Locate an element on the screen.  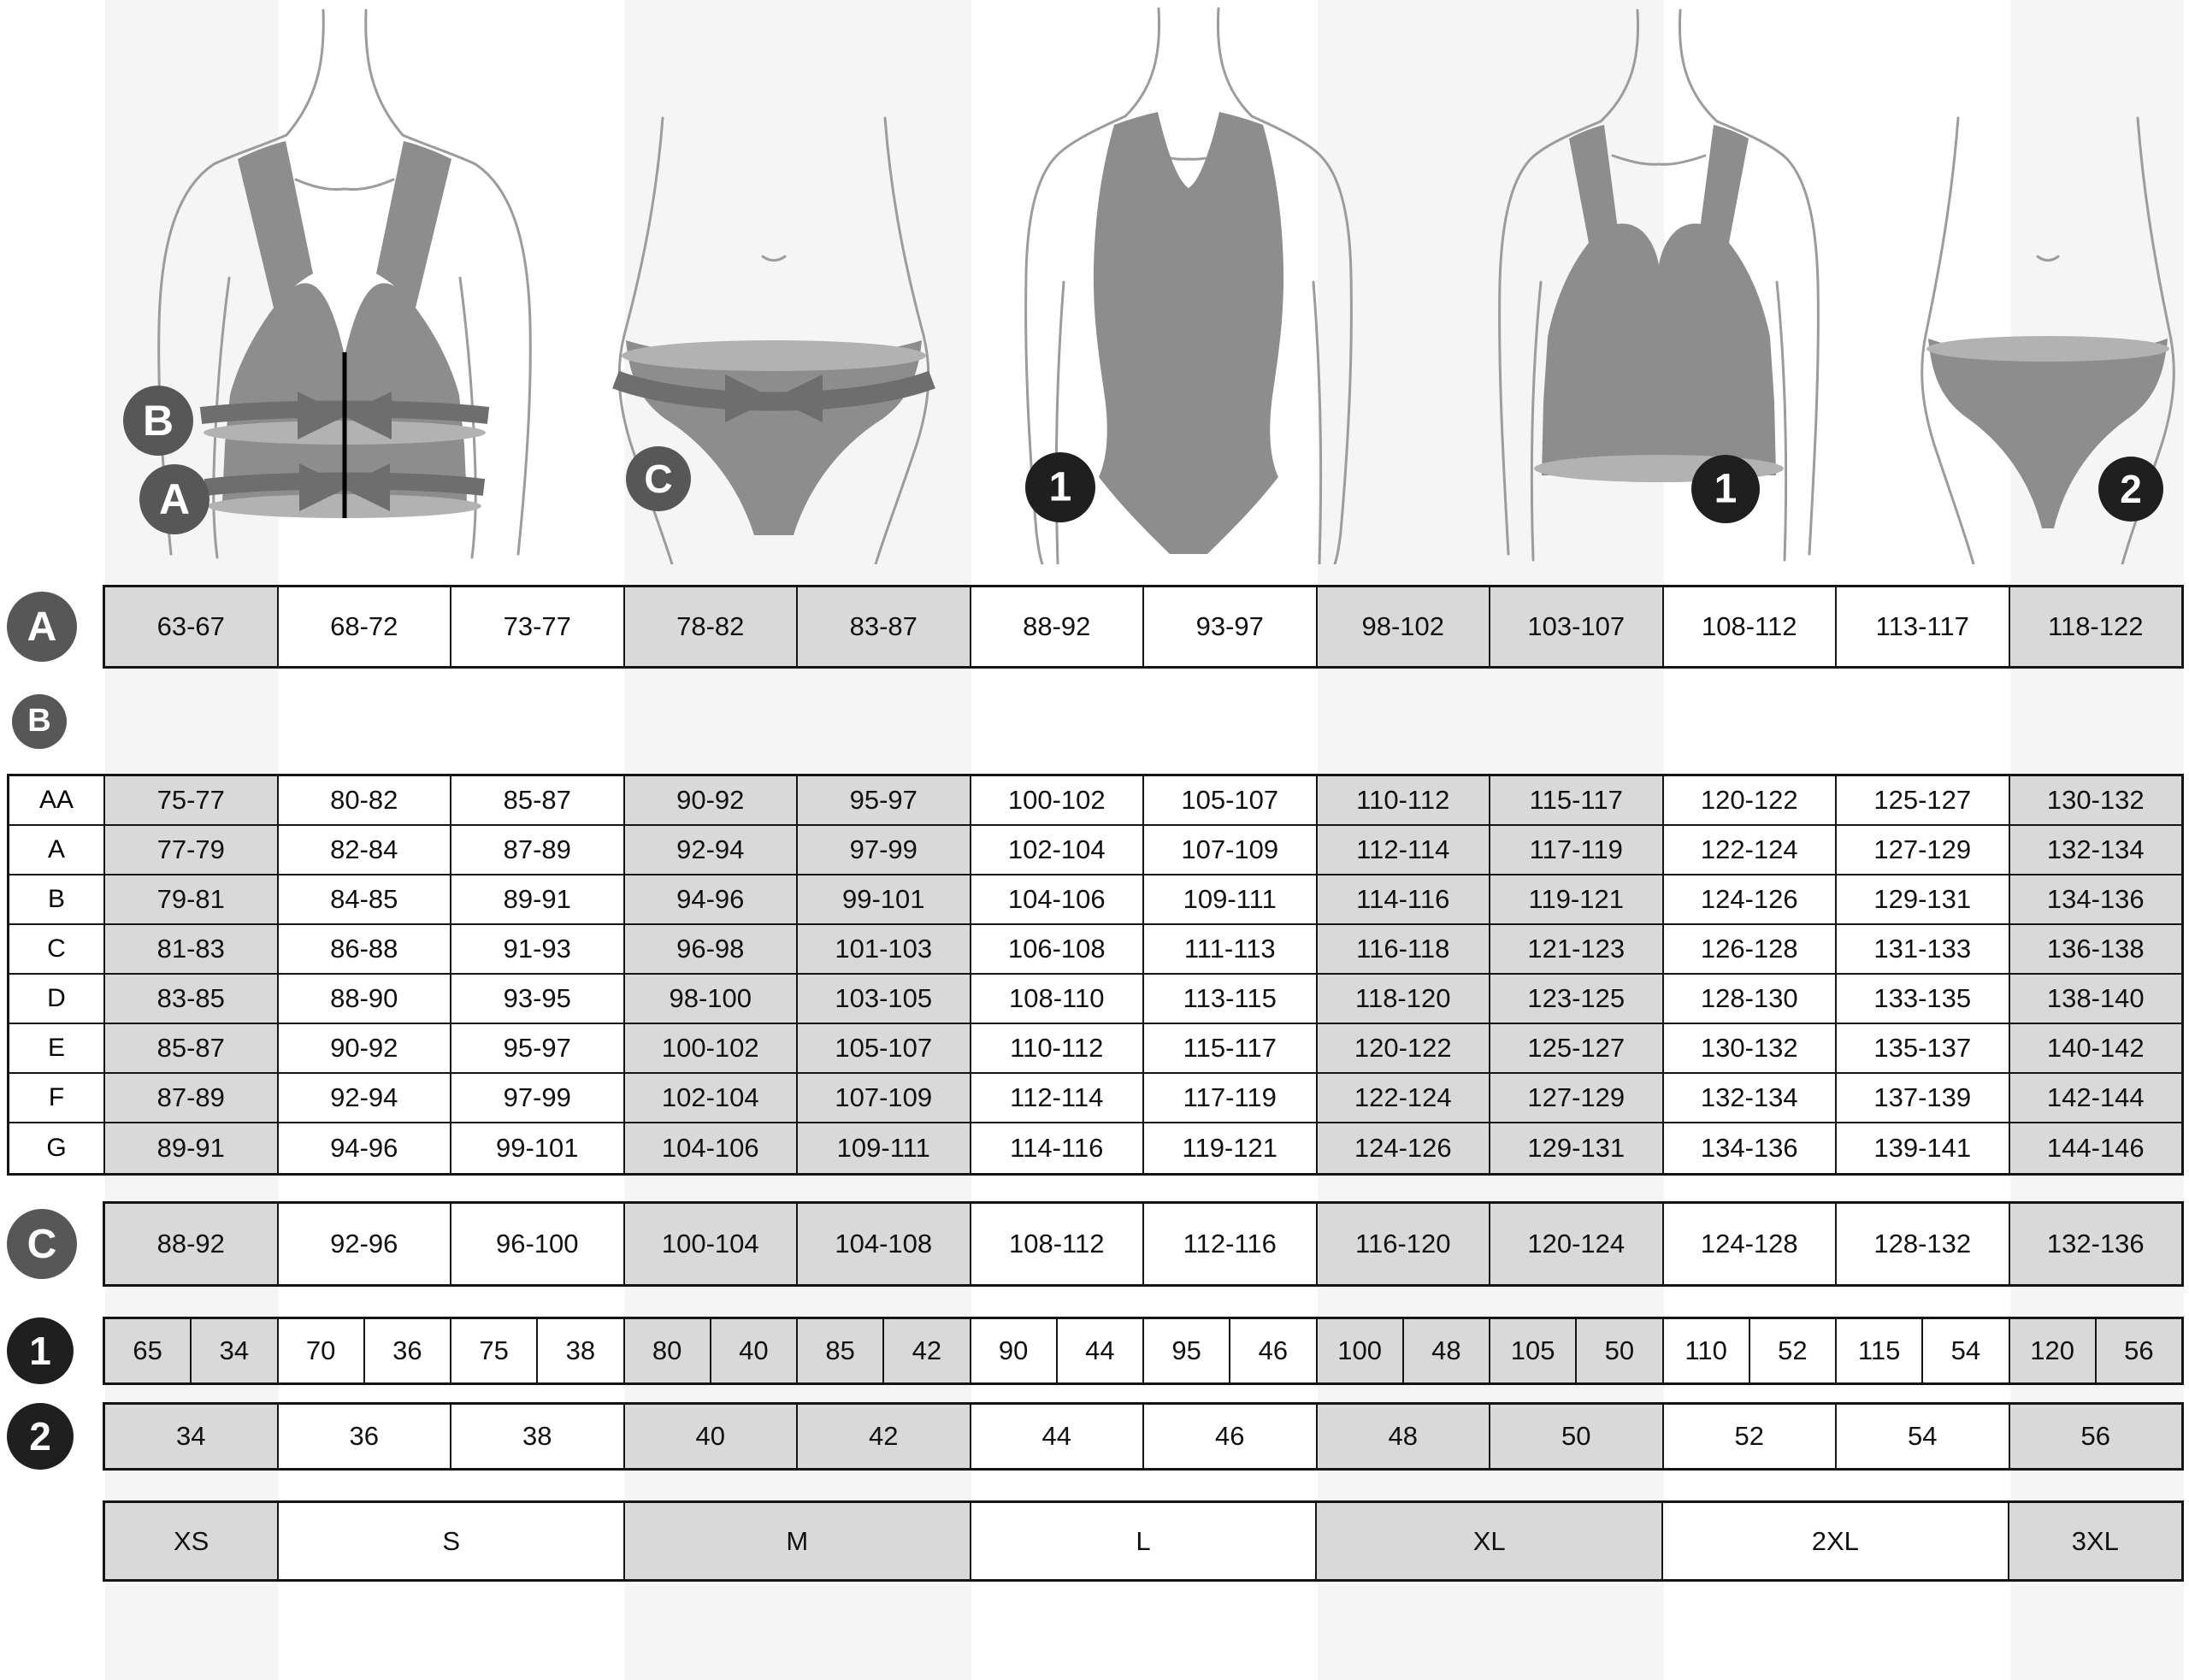
cell: 80 is located at coordinates (666, 1350).